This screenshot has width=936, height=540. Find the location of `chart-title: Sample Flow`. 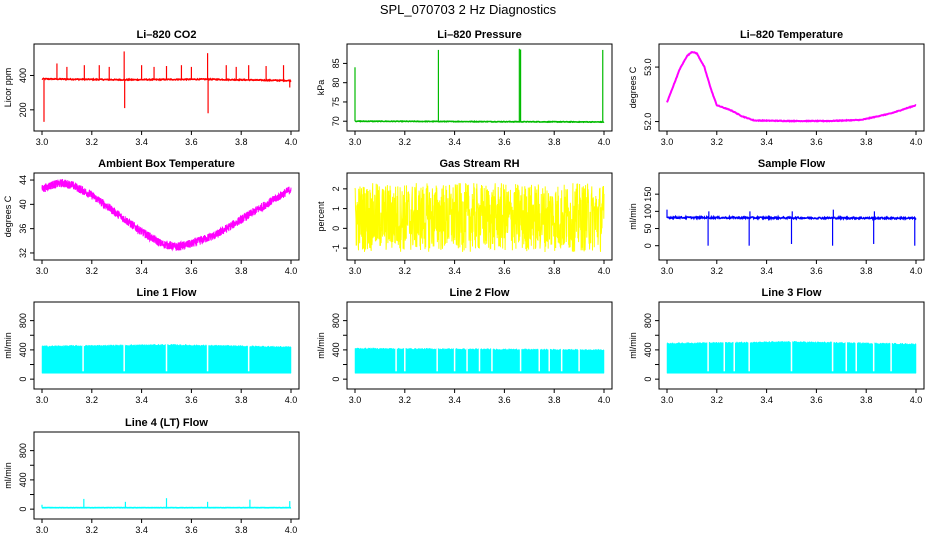

chart-title: Sample Flow is located at coordinates (792, 164).